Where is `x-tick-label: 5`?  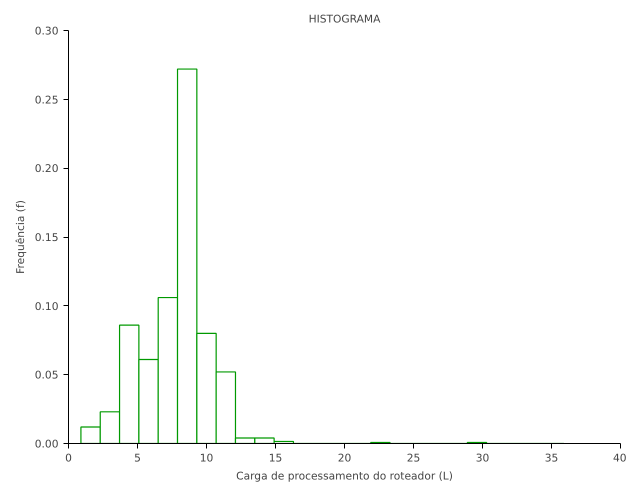
x-tick-label: 5 is located at coordinates (137, 458).